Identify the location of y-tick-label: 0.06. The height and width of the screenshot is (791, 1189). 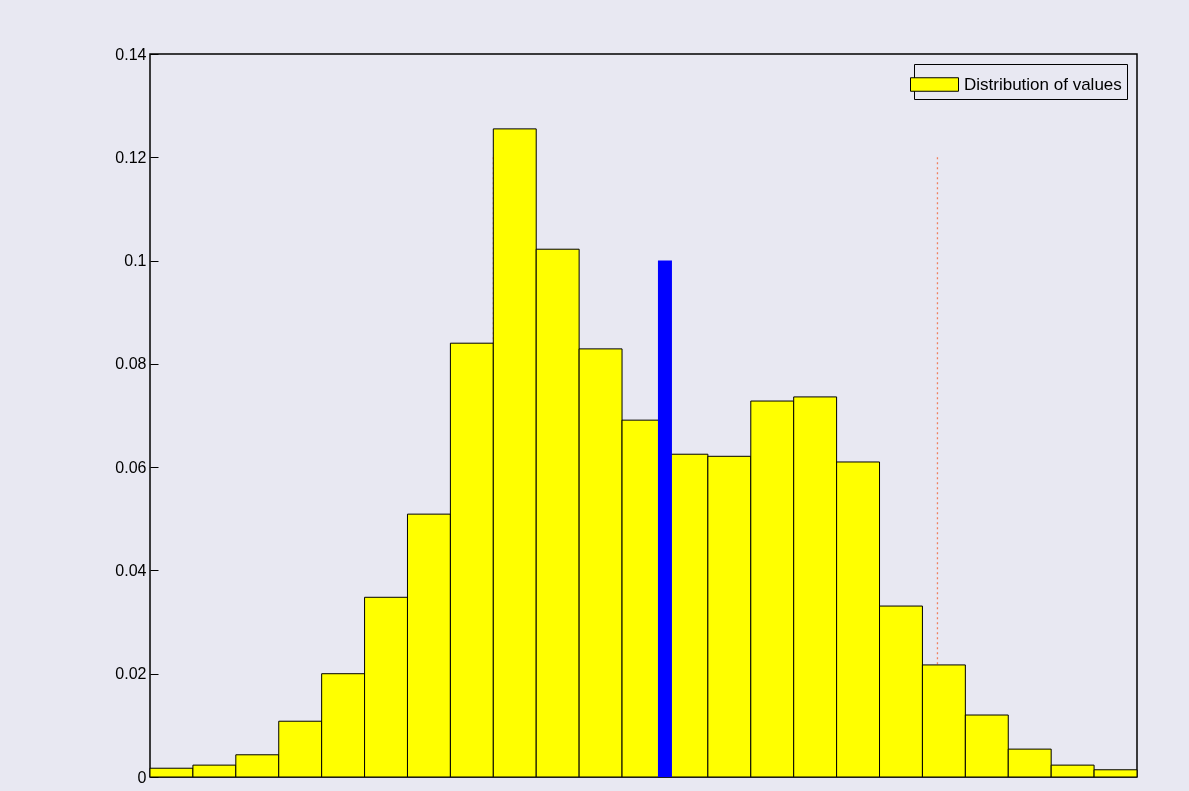
(131, 467).